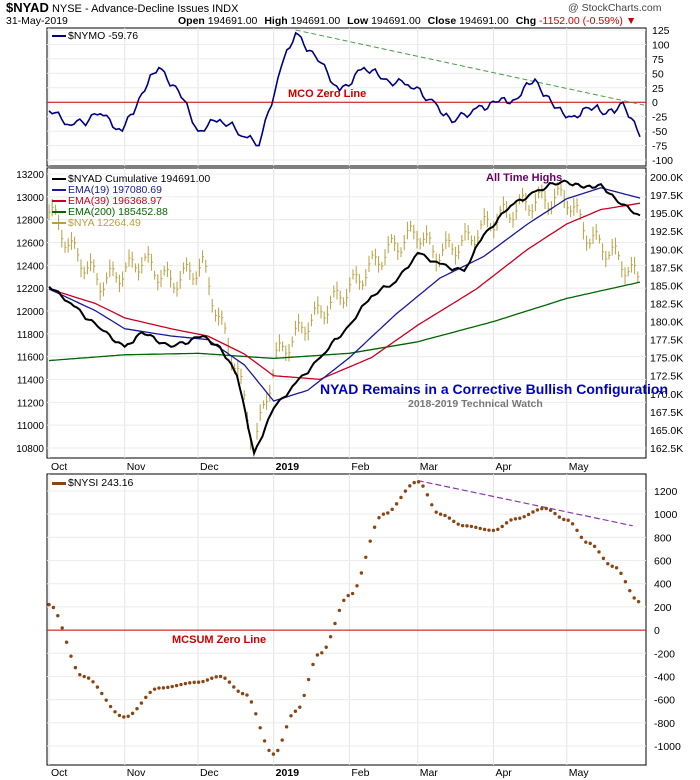  I want to click on y-tick-label-right: 192.5K, so click(666, 232).